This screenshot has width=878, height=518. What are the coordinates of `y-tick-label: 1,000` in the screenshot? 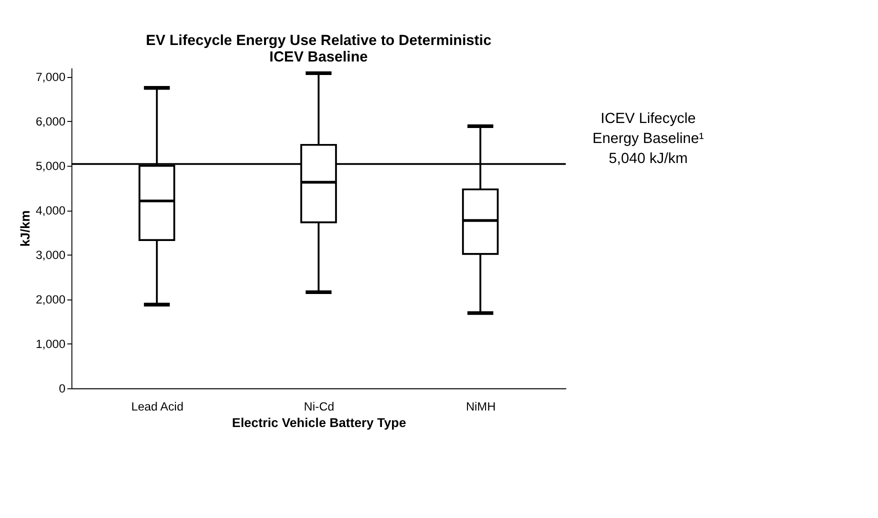 It's located at (51, 343).